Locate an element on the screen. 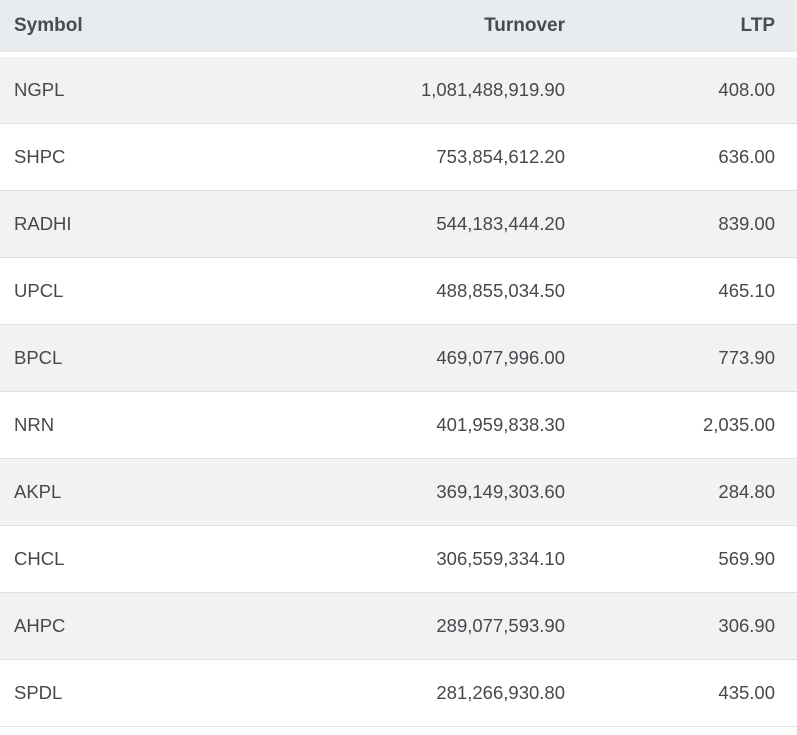  turnover-cell: 544,183,444.20 is located at coordinates (425, 224).